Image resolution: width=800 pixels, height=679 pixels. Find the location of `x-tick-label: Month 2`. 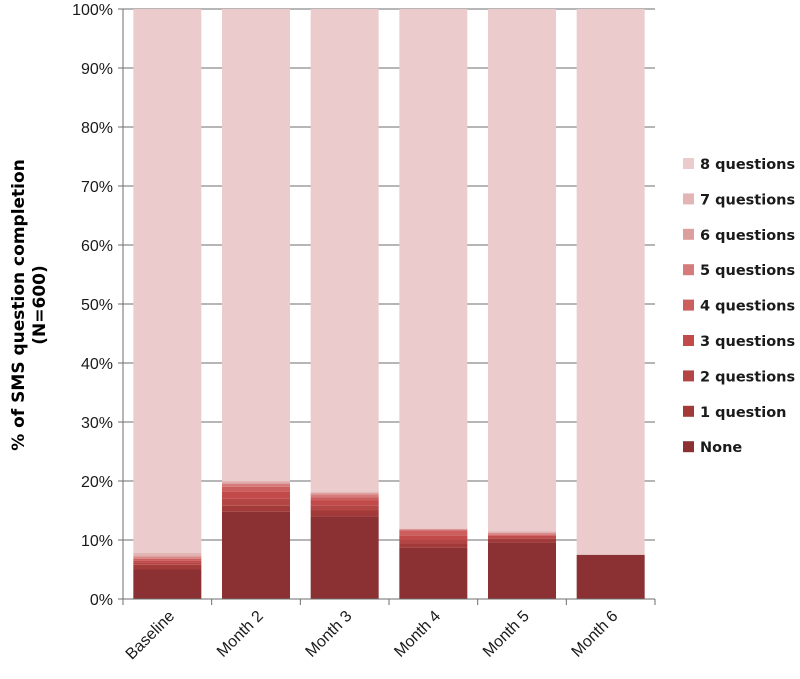

x-tick-label: Month 2 is located at coordinates (240, 634).